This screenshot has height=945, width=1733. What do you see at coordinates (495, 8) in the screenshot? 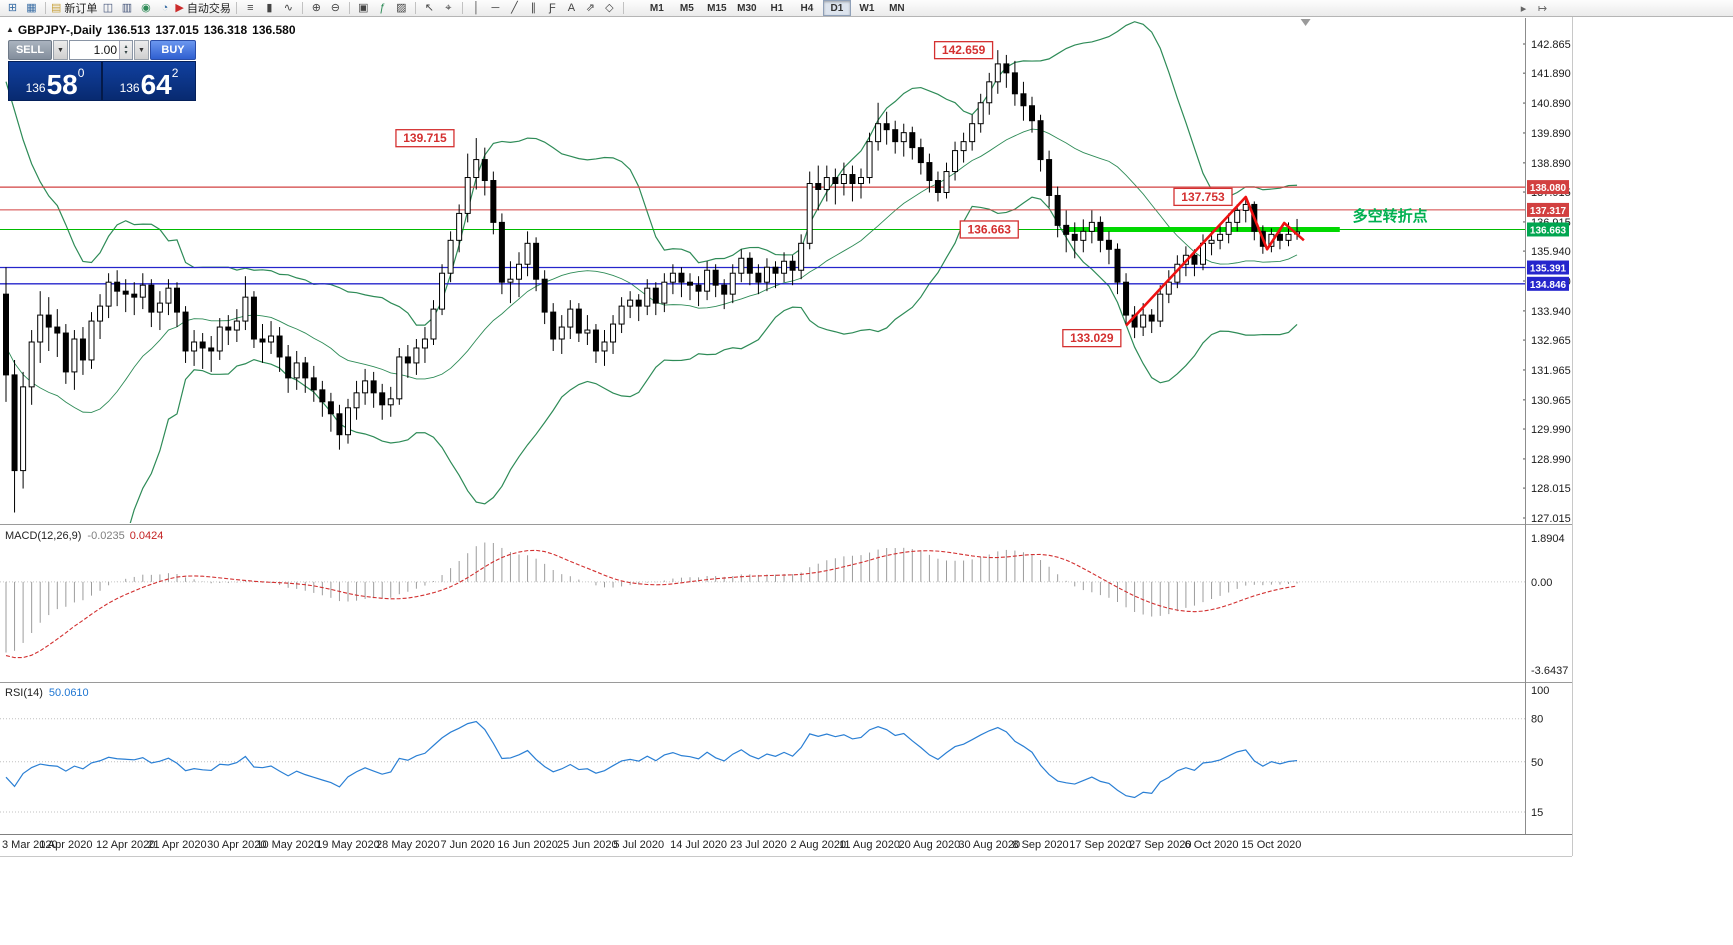
I see `horizontal-line-icon: ─` at bounding box center [495, 8].